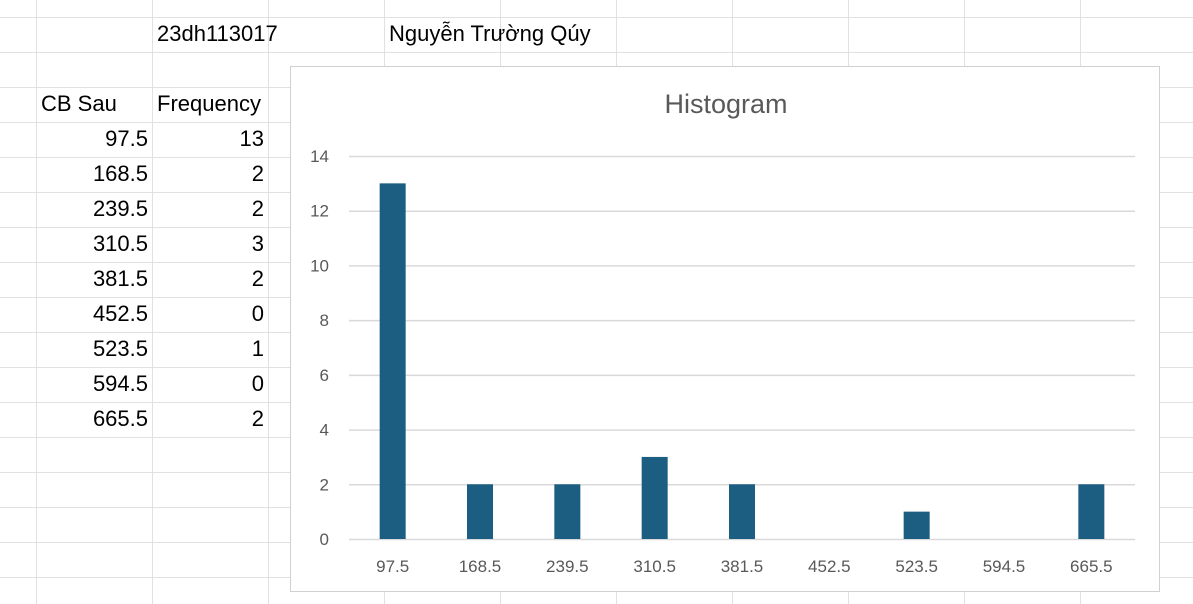  Describe the element at coordinates (324, 484) in the screenshot. I see `y-tick-label: 2` at that location.